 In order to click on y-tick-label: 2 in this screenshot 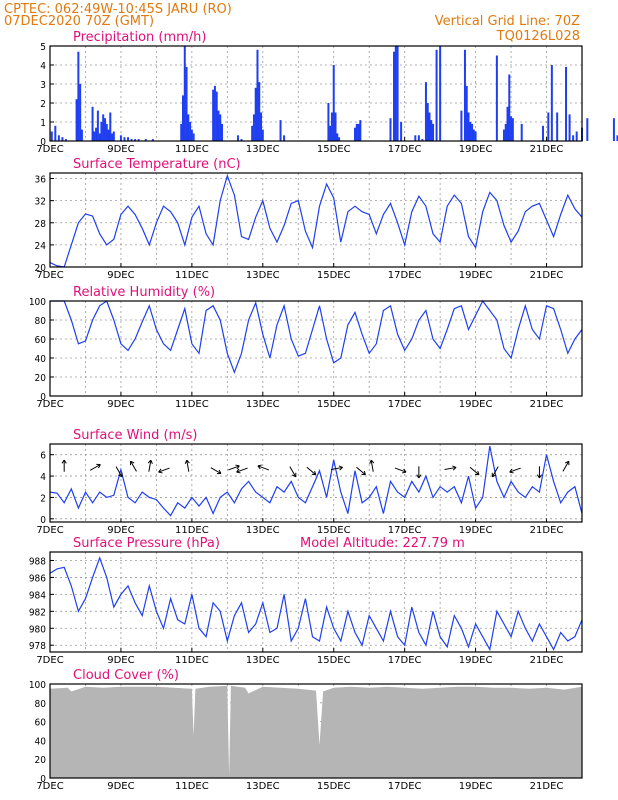, I will do `click(43, 498)`.